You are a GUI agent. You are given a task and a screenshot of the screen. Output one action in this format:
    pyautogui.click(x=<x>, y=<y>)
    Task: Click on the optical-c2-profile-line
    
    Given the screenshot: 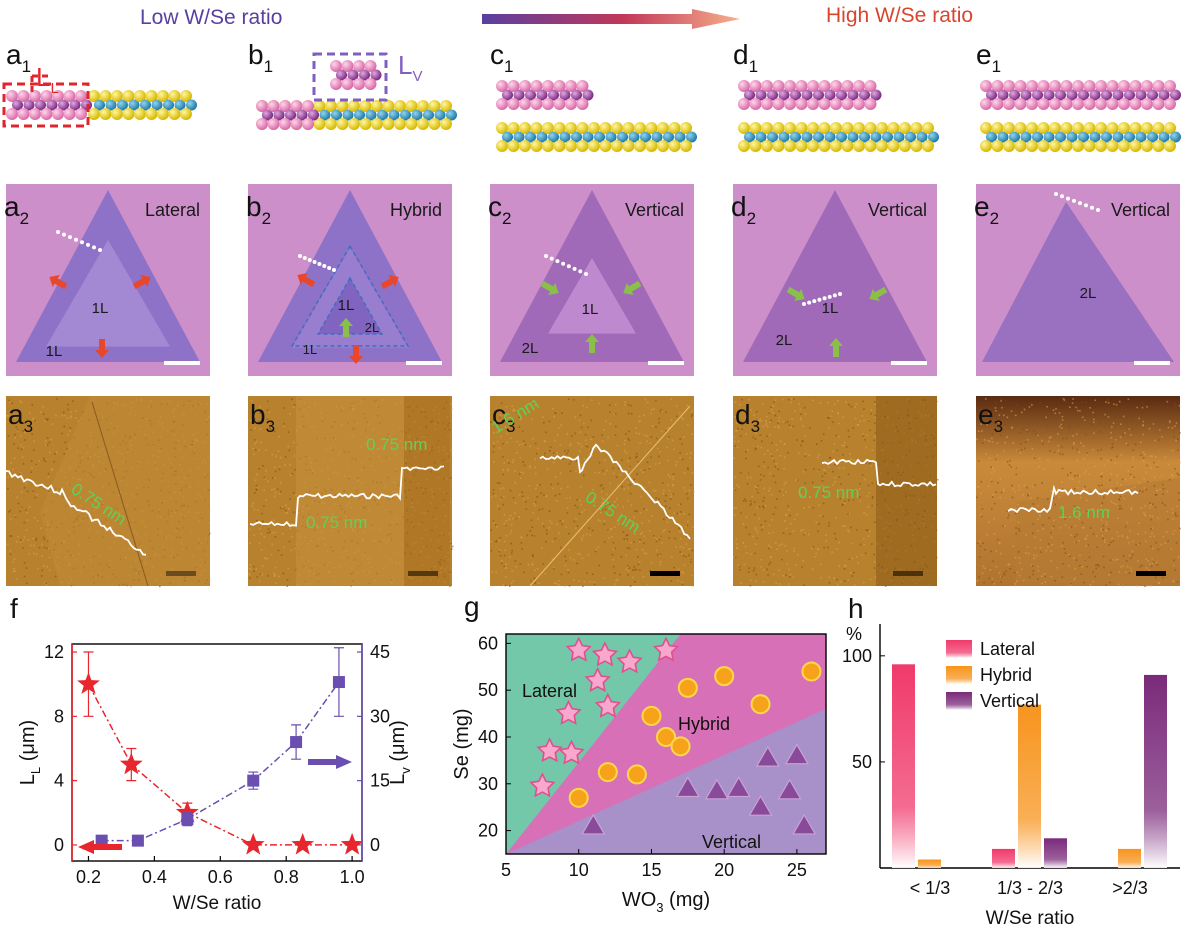 What is the action you would take?
    pyautogui.click(x=566, y=265)
    